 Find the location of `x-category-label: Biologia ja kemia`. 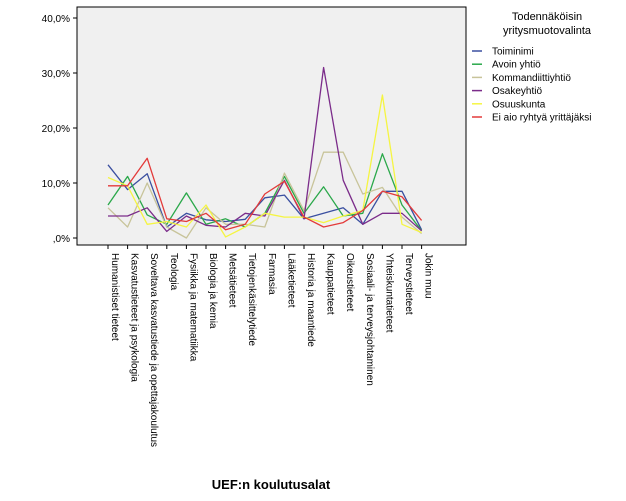

x-category-label: Biologia ja kemia is located at coordinates (212, 291).